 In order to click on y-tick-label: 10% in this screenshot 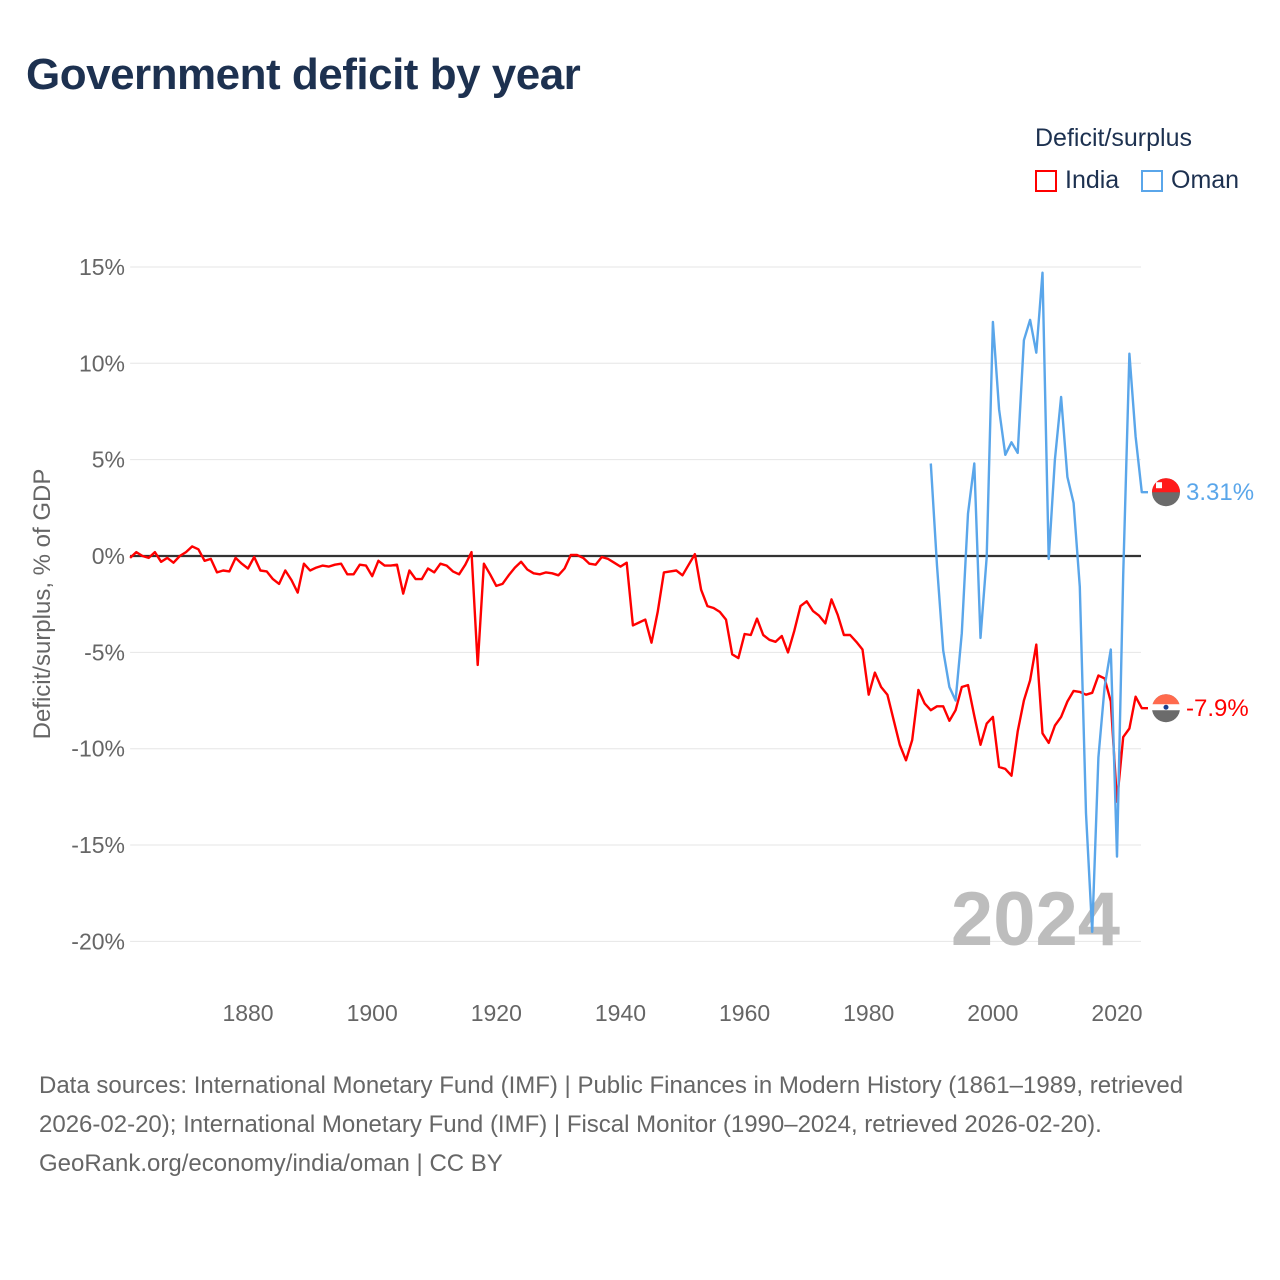, I will do `click(102, 363)`.